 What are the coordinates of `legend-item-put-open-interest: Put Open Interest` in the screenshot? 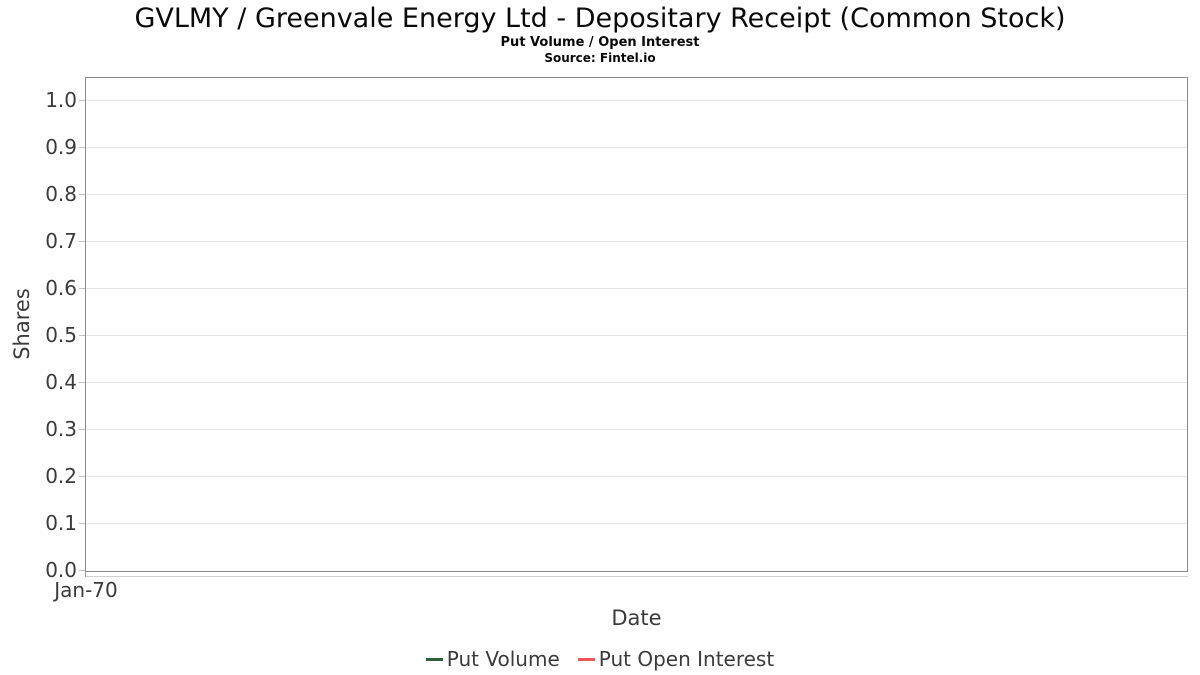 It's located at (676, 659).